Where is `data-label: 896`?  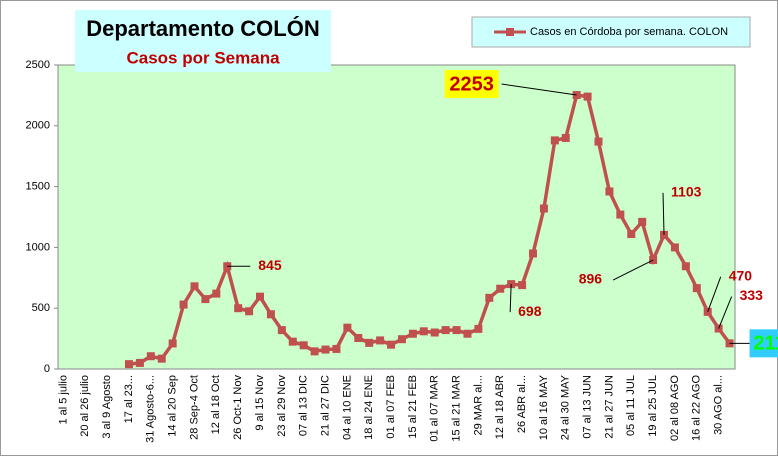
data-label: 896 is located at coordinates (591, 279).